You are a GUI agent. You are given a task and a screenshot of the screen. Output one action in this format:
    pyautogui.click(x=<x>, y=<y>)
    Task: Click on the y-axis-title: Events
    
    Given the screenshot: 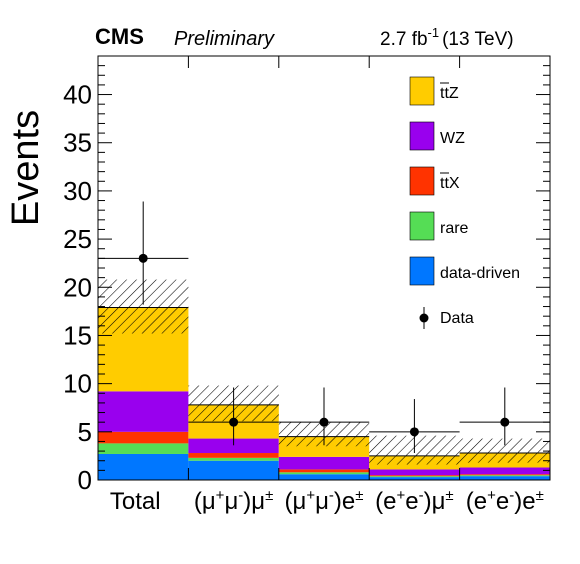 What is the action you would take?
    pyautogui.click(x=26, y=168)
    